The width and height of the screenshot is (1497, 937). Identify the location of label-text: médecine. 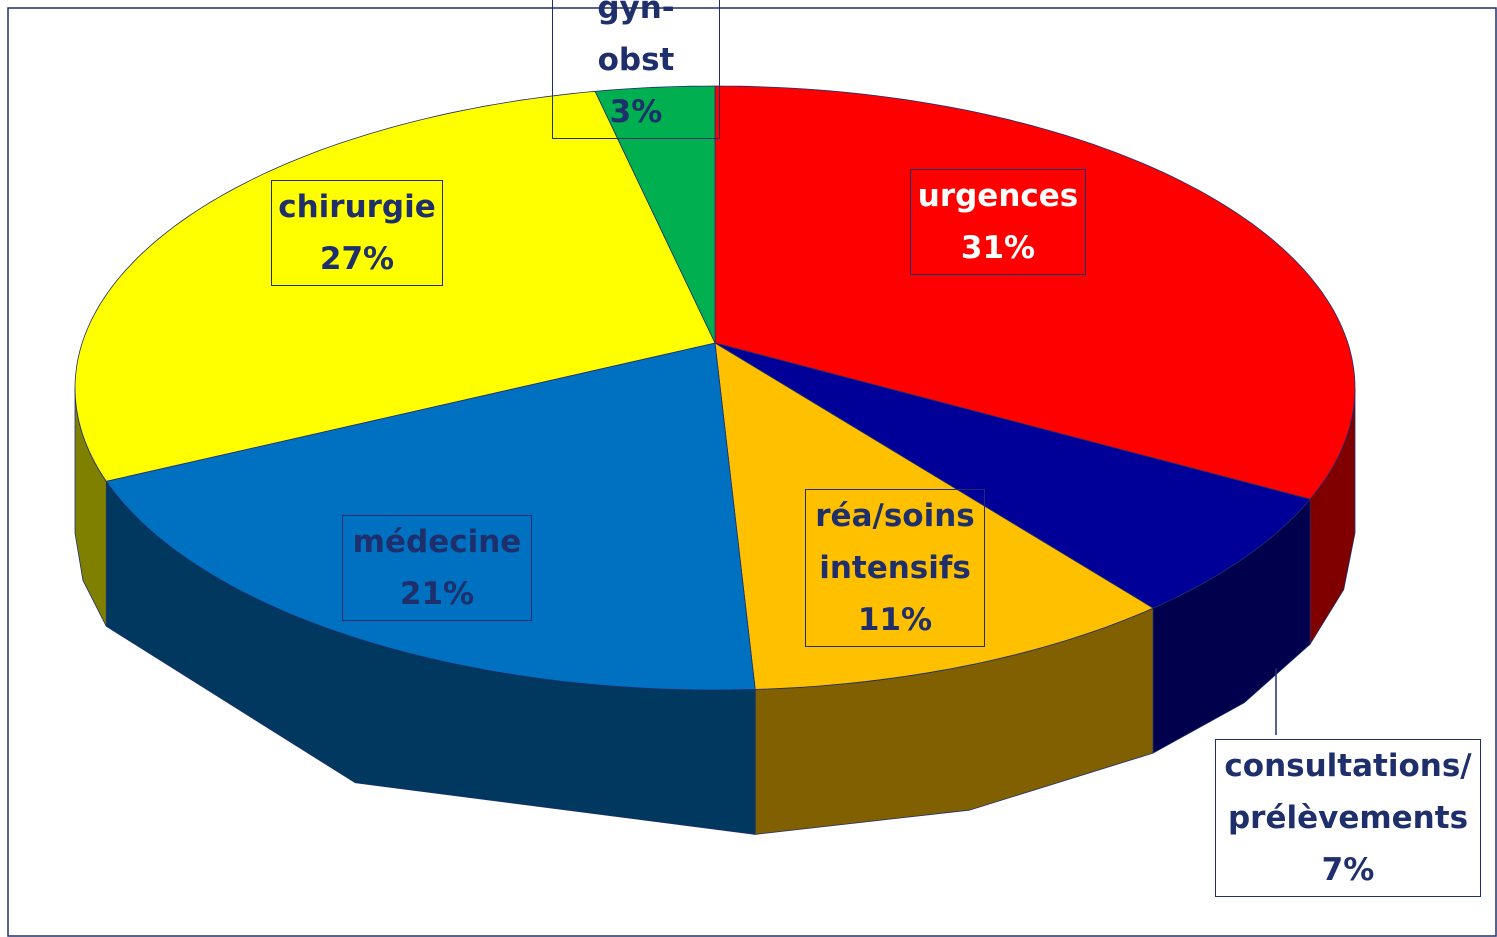
(437, 542).